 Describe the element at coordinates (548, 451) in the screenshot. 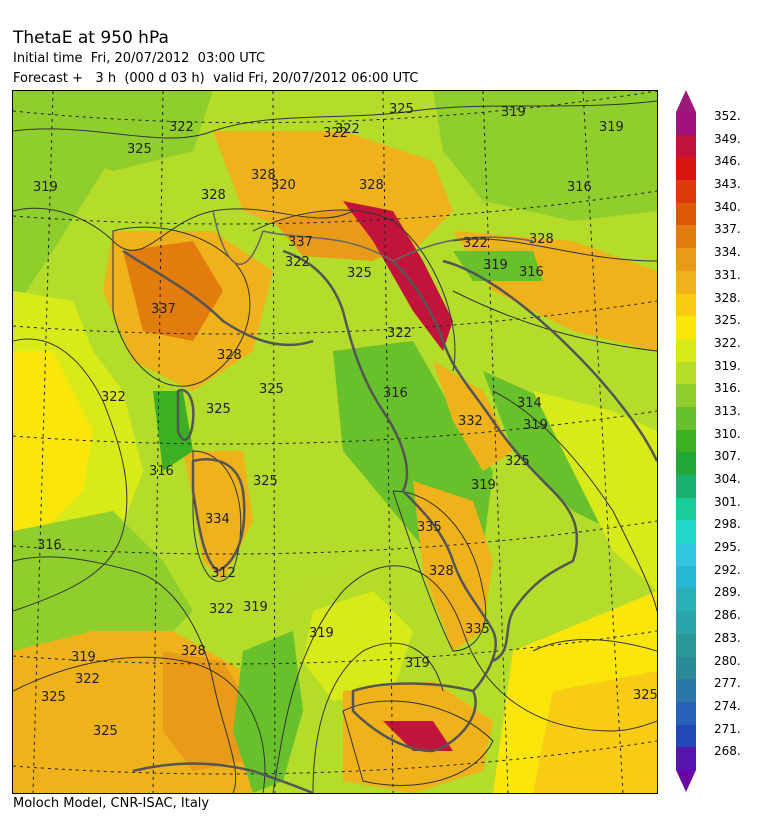

I see `field-region-adriatic-green` at that location.